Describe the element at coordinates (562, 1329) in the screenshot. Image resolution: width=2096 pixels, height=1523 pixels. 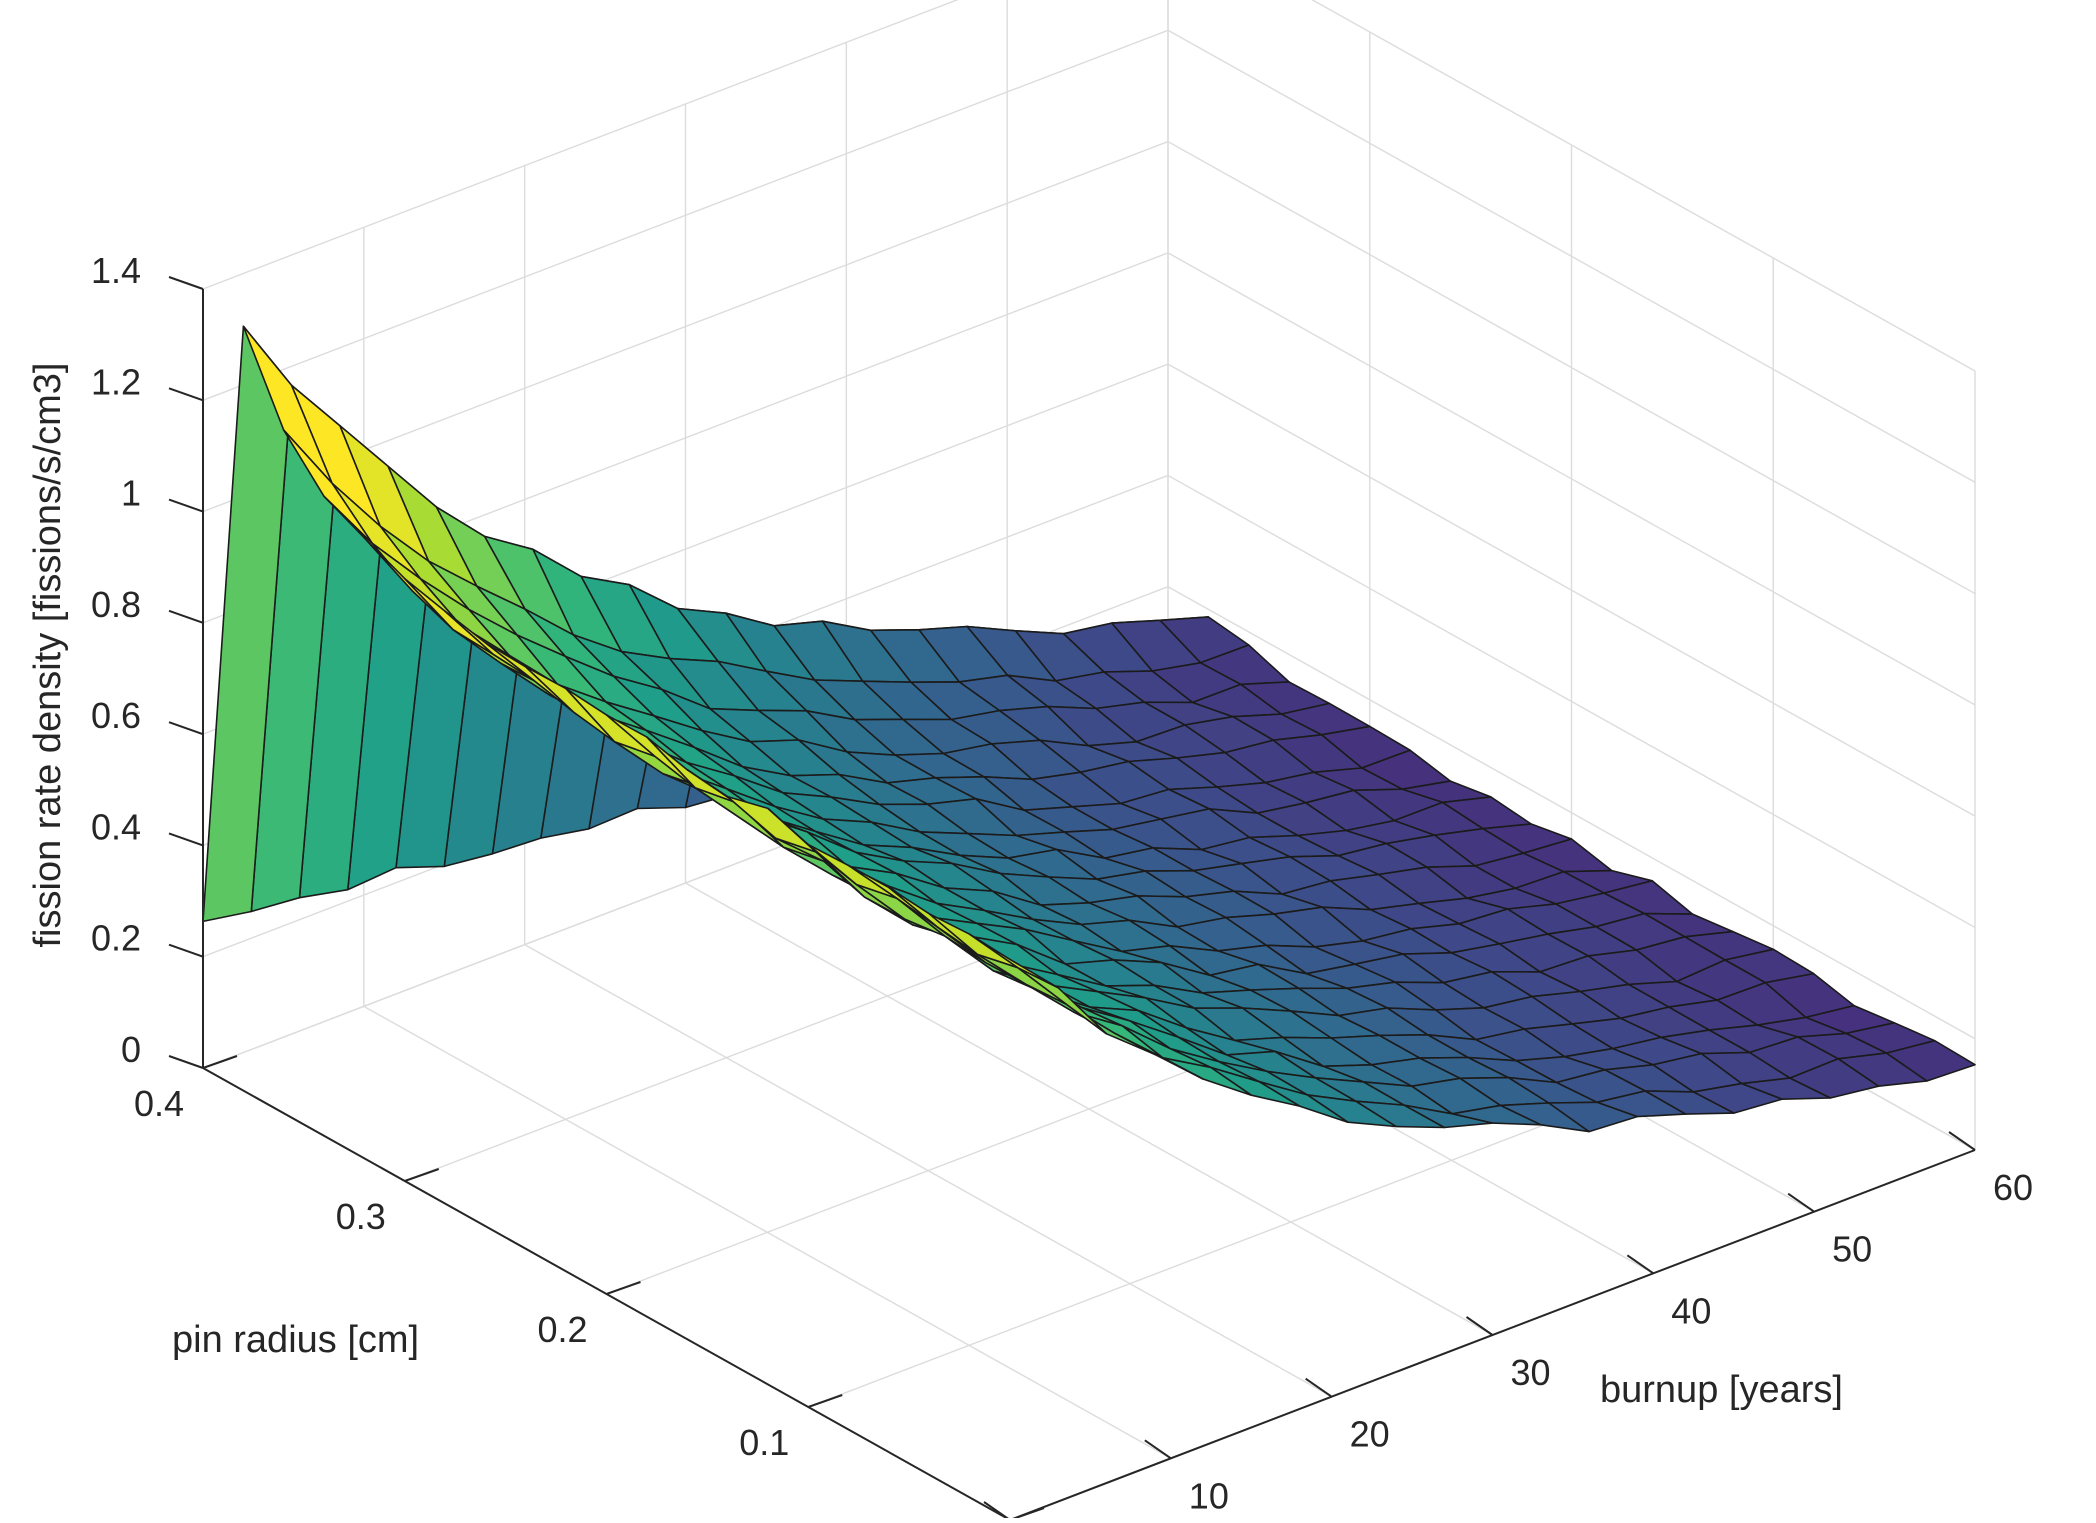
I see `y-tick-label-2: 0.2` at that location.